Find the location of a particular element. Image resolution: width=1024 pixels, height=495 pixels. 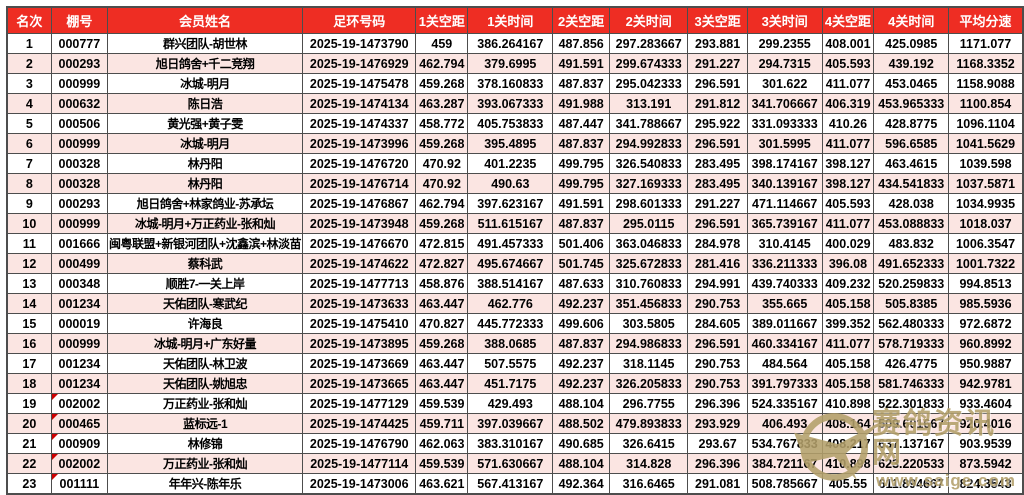

cell-会员姓名: 黄光强+黄子雯 is located at coordinates (205, 123).